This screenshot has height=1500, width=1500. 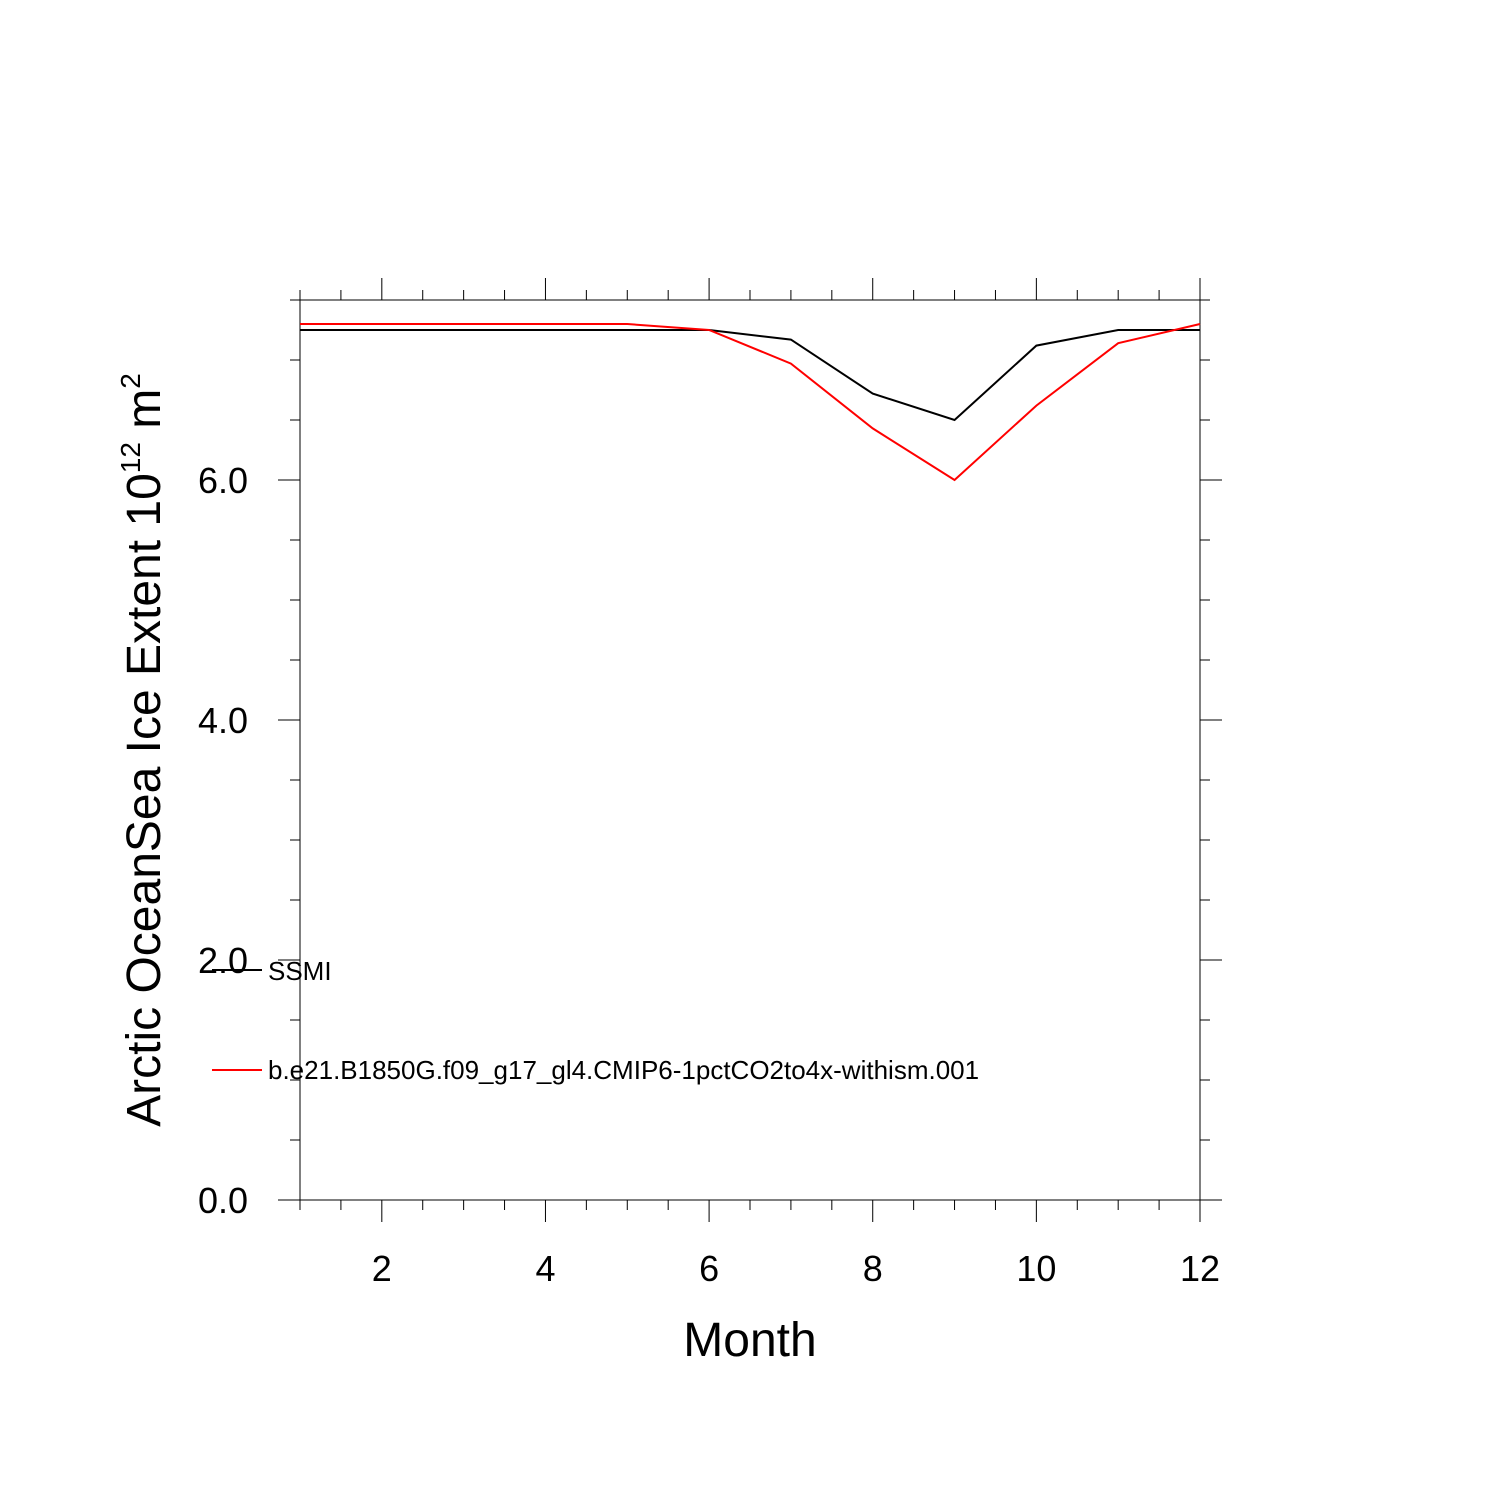 I want to click on x-axis-title: Month, so click(x=749, y=1340).